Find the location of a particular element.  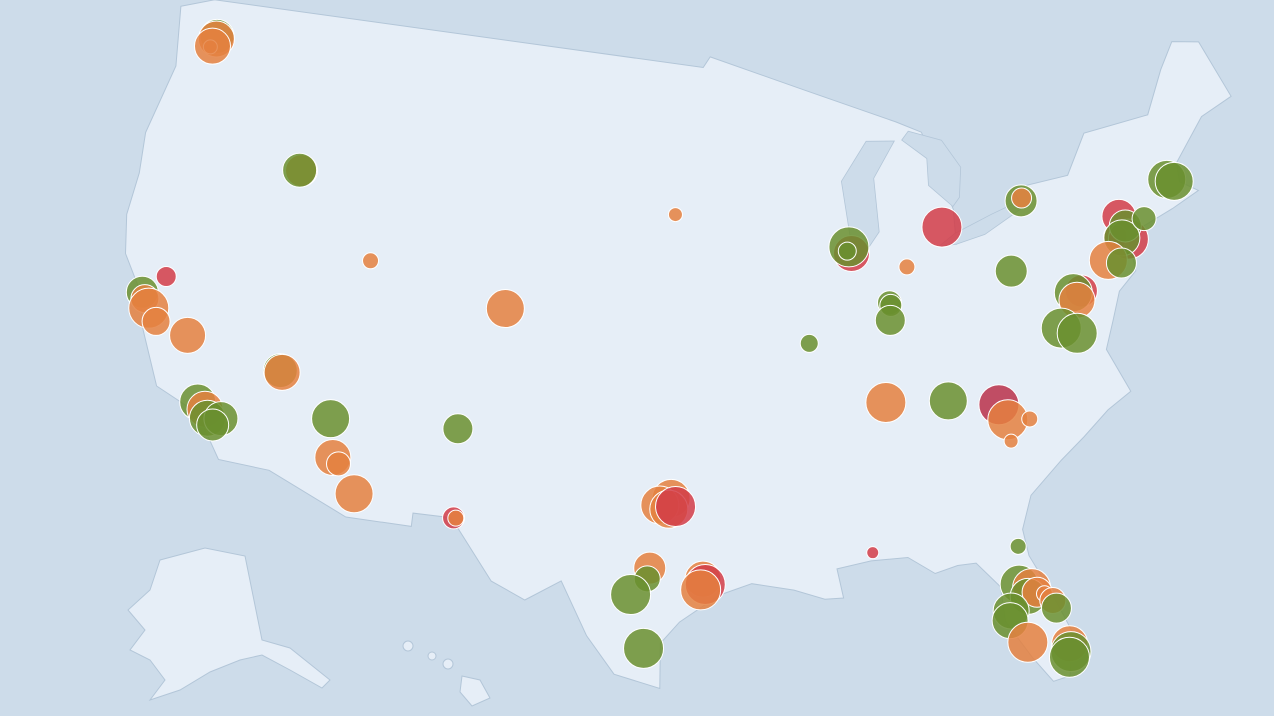

lake-huron is located at coordinates (931, 169).